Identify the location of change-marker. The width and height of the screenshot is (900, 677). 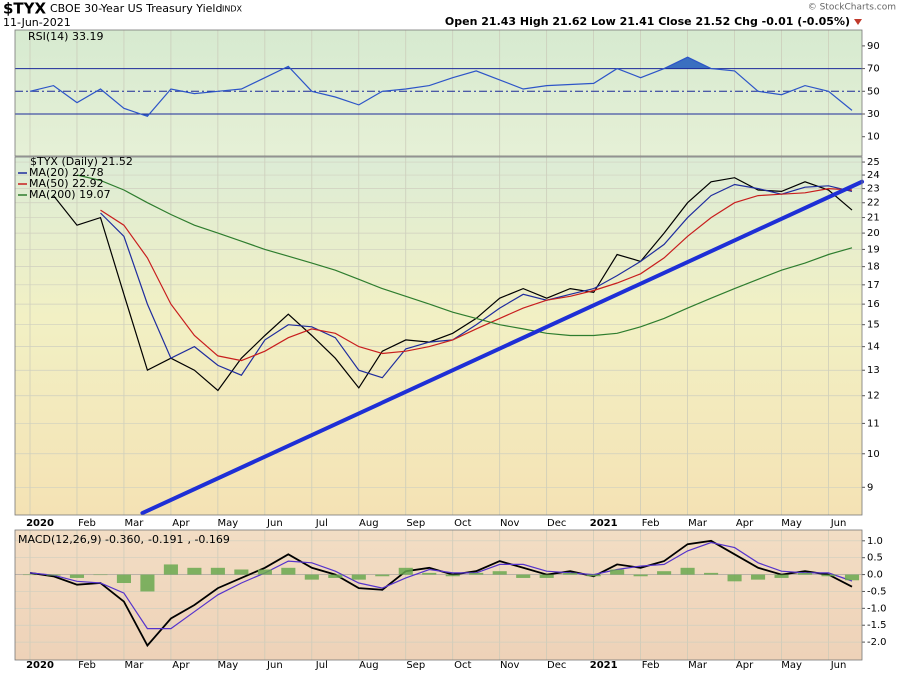
(858, 22).